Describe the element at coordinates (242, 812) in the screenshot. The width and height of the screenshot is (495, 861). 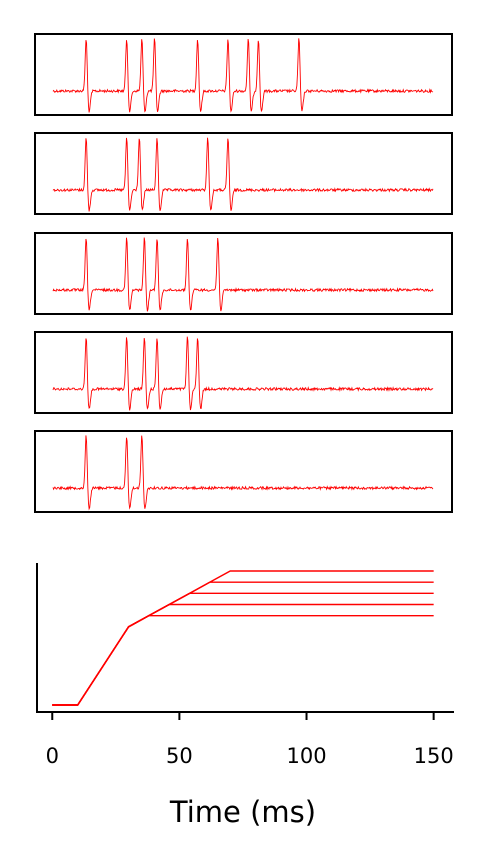
I see `x-axis-label: Time (ms)` at that location.